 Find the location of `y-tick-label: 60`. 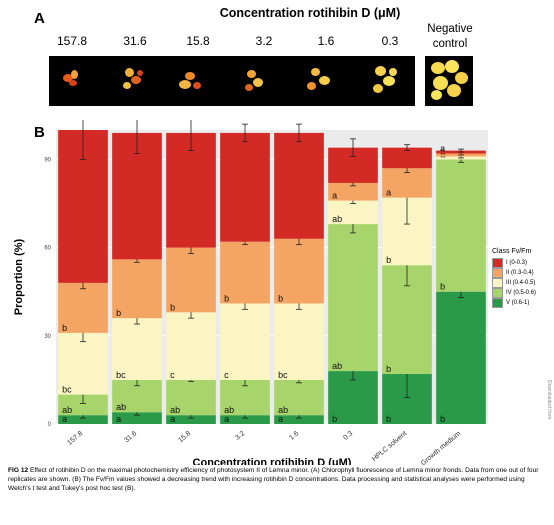

y-tick-label: 60 is located at coordinates (47, 249).